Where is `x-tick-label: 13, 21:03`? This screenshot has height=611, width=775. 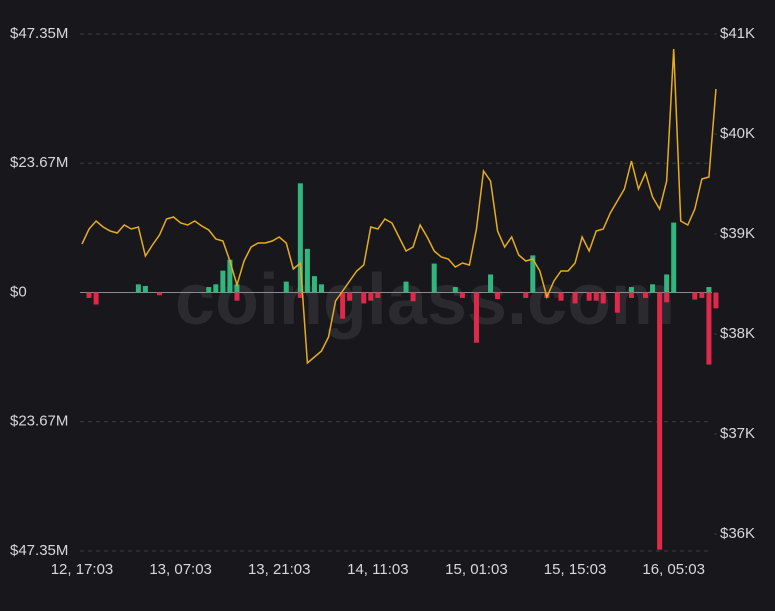
x-tick-label: 13, 21:03 is located at coordinates (279, 569).